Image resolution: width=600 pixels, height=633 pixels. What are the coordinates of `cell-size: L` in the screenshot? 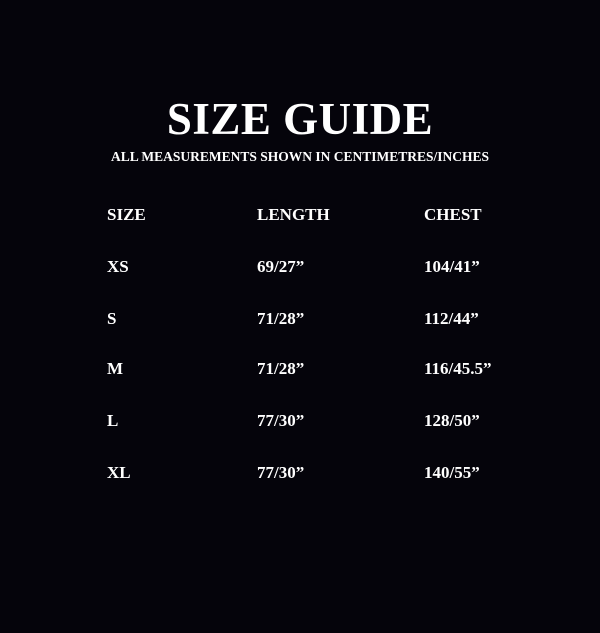 It's located at (113, 420).